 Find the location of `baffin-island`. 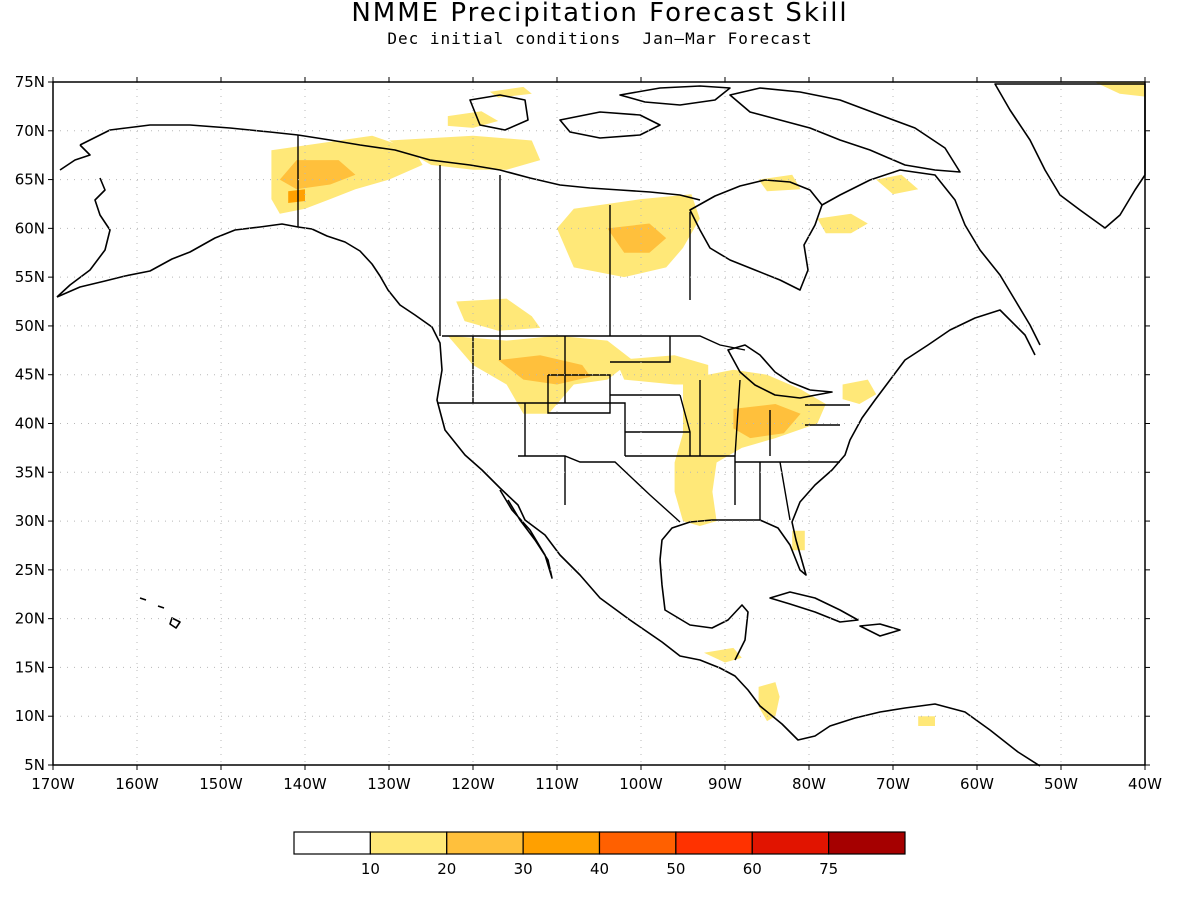

baffin-island is located at coordinates (845, 130).